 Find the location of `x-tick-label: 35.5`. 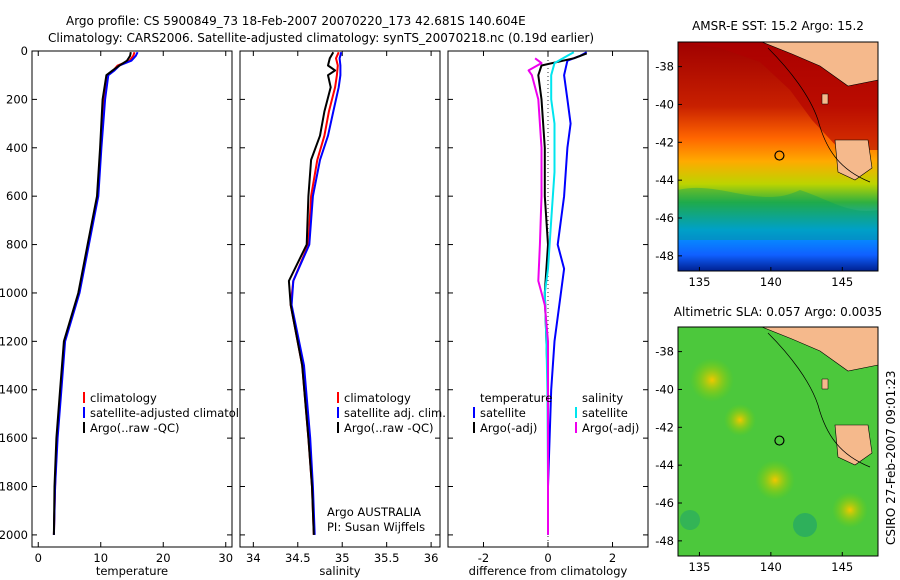

x-tick-label: 35.5 is located at coordinates (387, 558).